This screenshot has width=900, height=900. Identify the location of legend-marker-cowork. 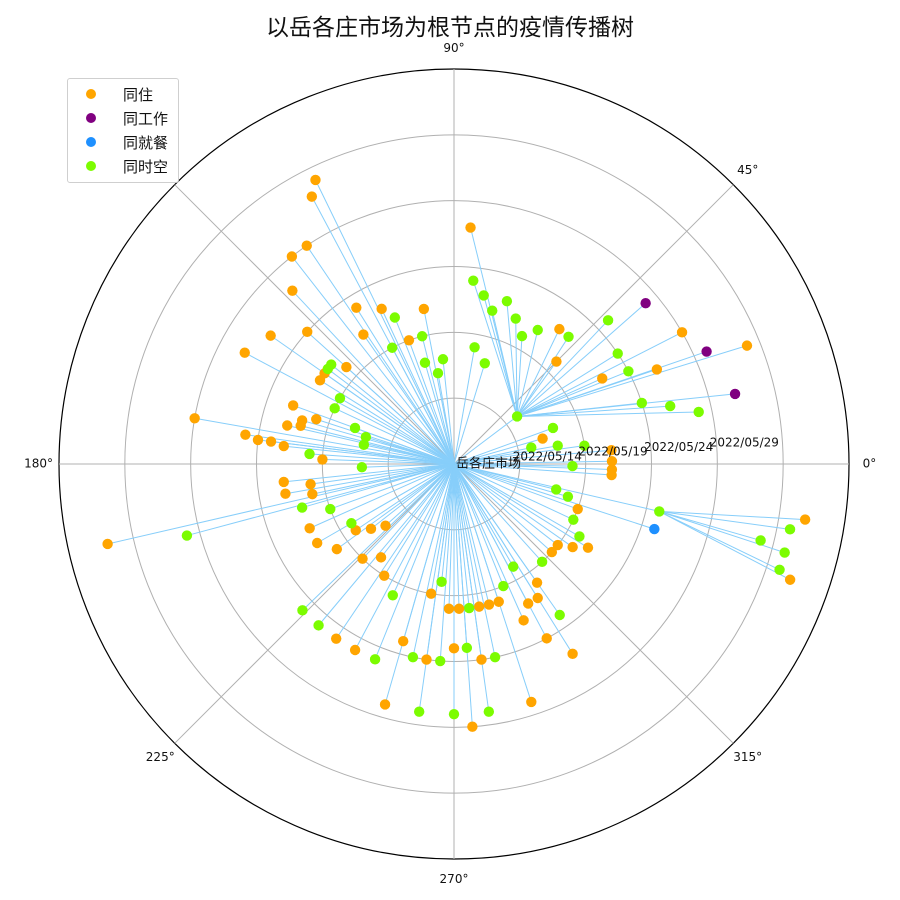
(91, 118).